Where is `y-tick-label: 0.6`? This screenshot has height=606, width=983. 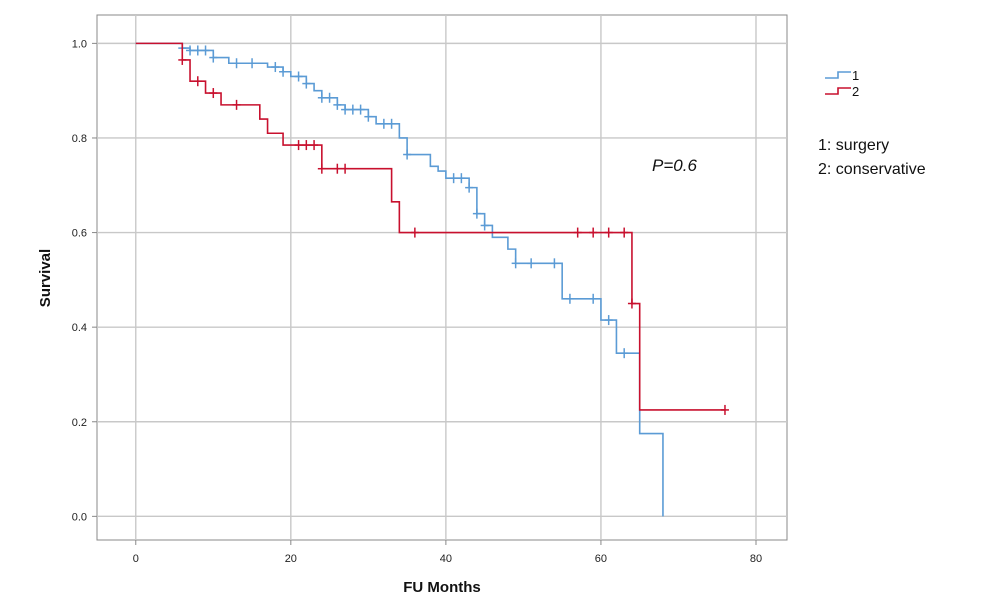
y-tick-label: 0.6 is located at coordinates (79, 234).